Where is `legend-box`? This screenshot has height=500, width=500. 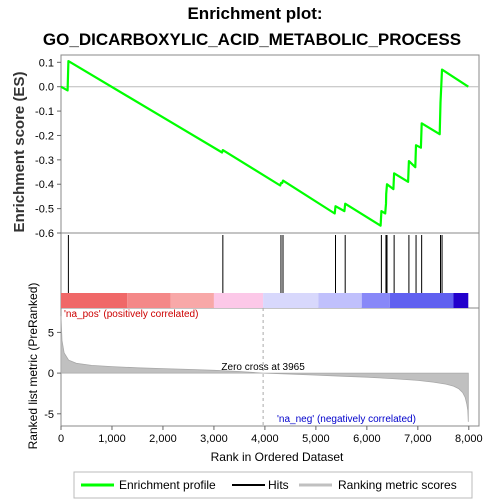 legend-box is located at coordinates (273, 485).